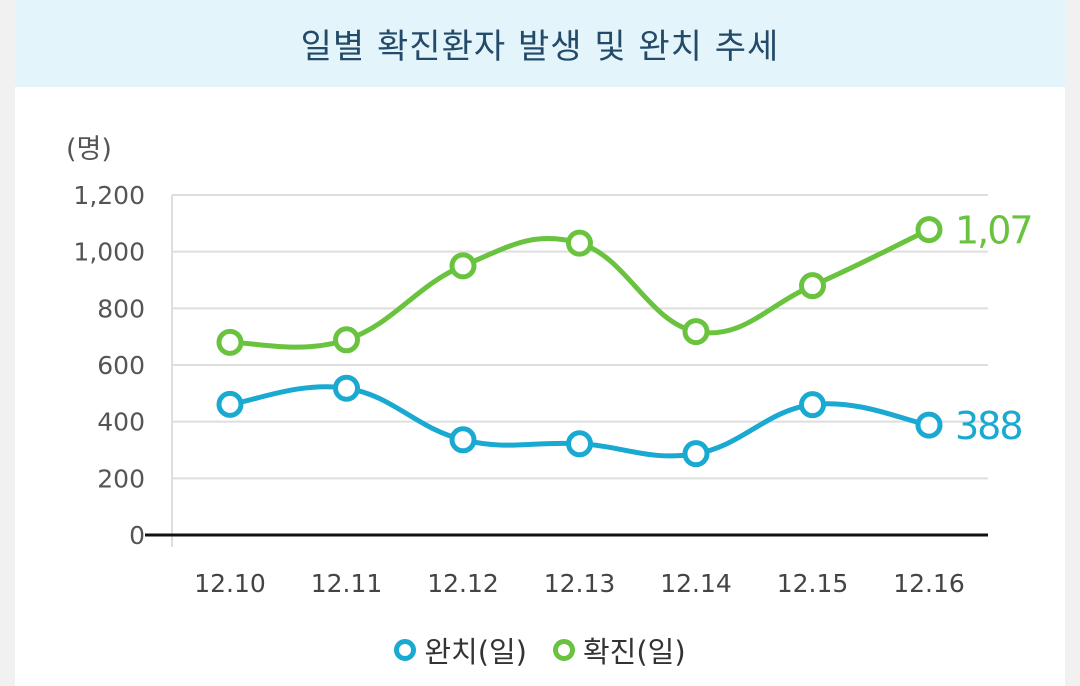  I want to click on x-tick-label: 12.12, so click(463, 583).